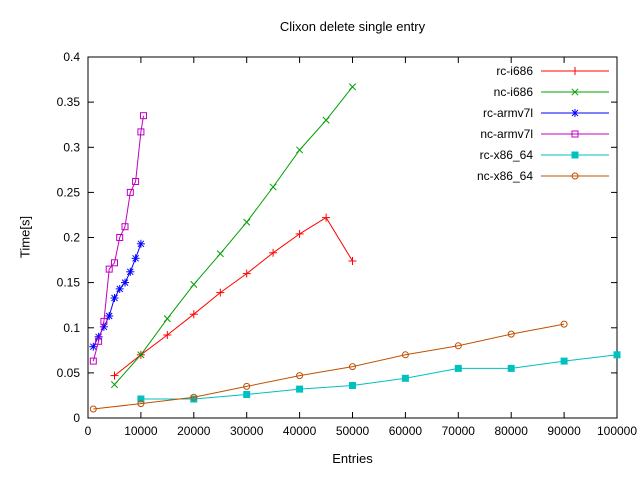 The height and width of the screenshot is (480, 640). Describe the element at coordinates (69, 283) in the screenshot. I see `y-tick-label: 0.15` at that location.